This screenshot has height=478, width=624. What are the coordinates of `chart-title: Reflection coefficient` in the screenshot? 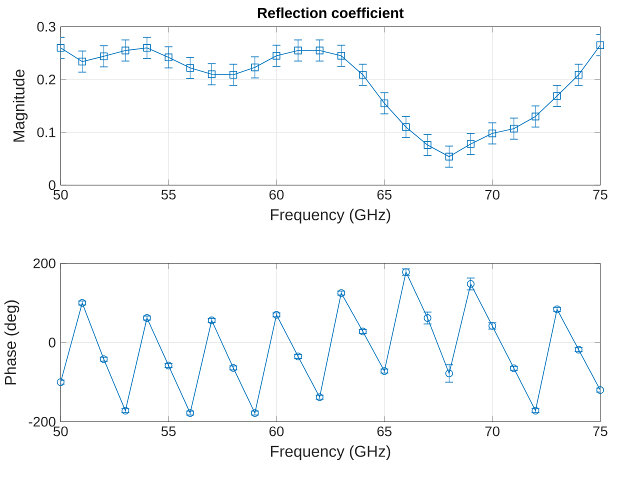 It's located at (331, 12).